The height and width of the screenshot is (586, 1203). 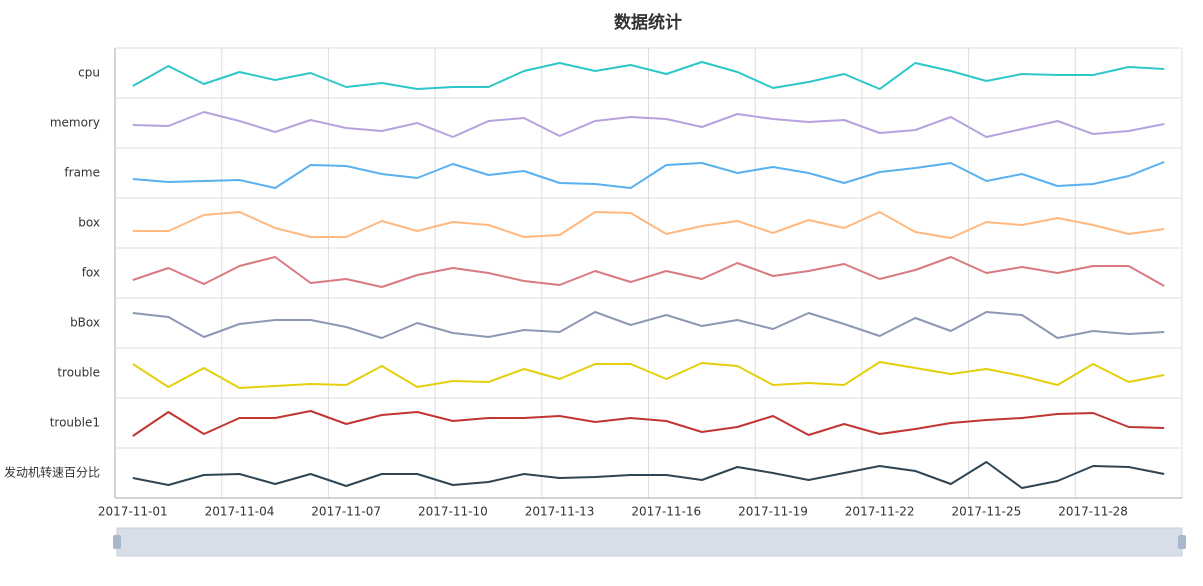 What do you see at coordinates (85, 323) in the screenshot?
I see `row-label: bBox` at bounding box center [85, 323].